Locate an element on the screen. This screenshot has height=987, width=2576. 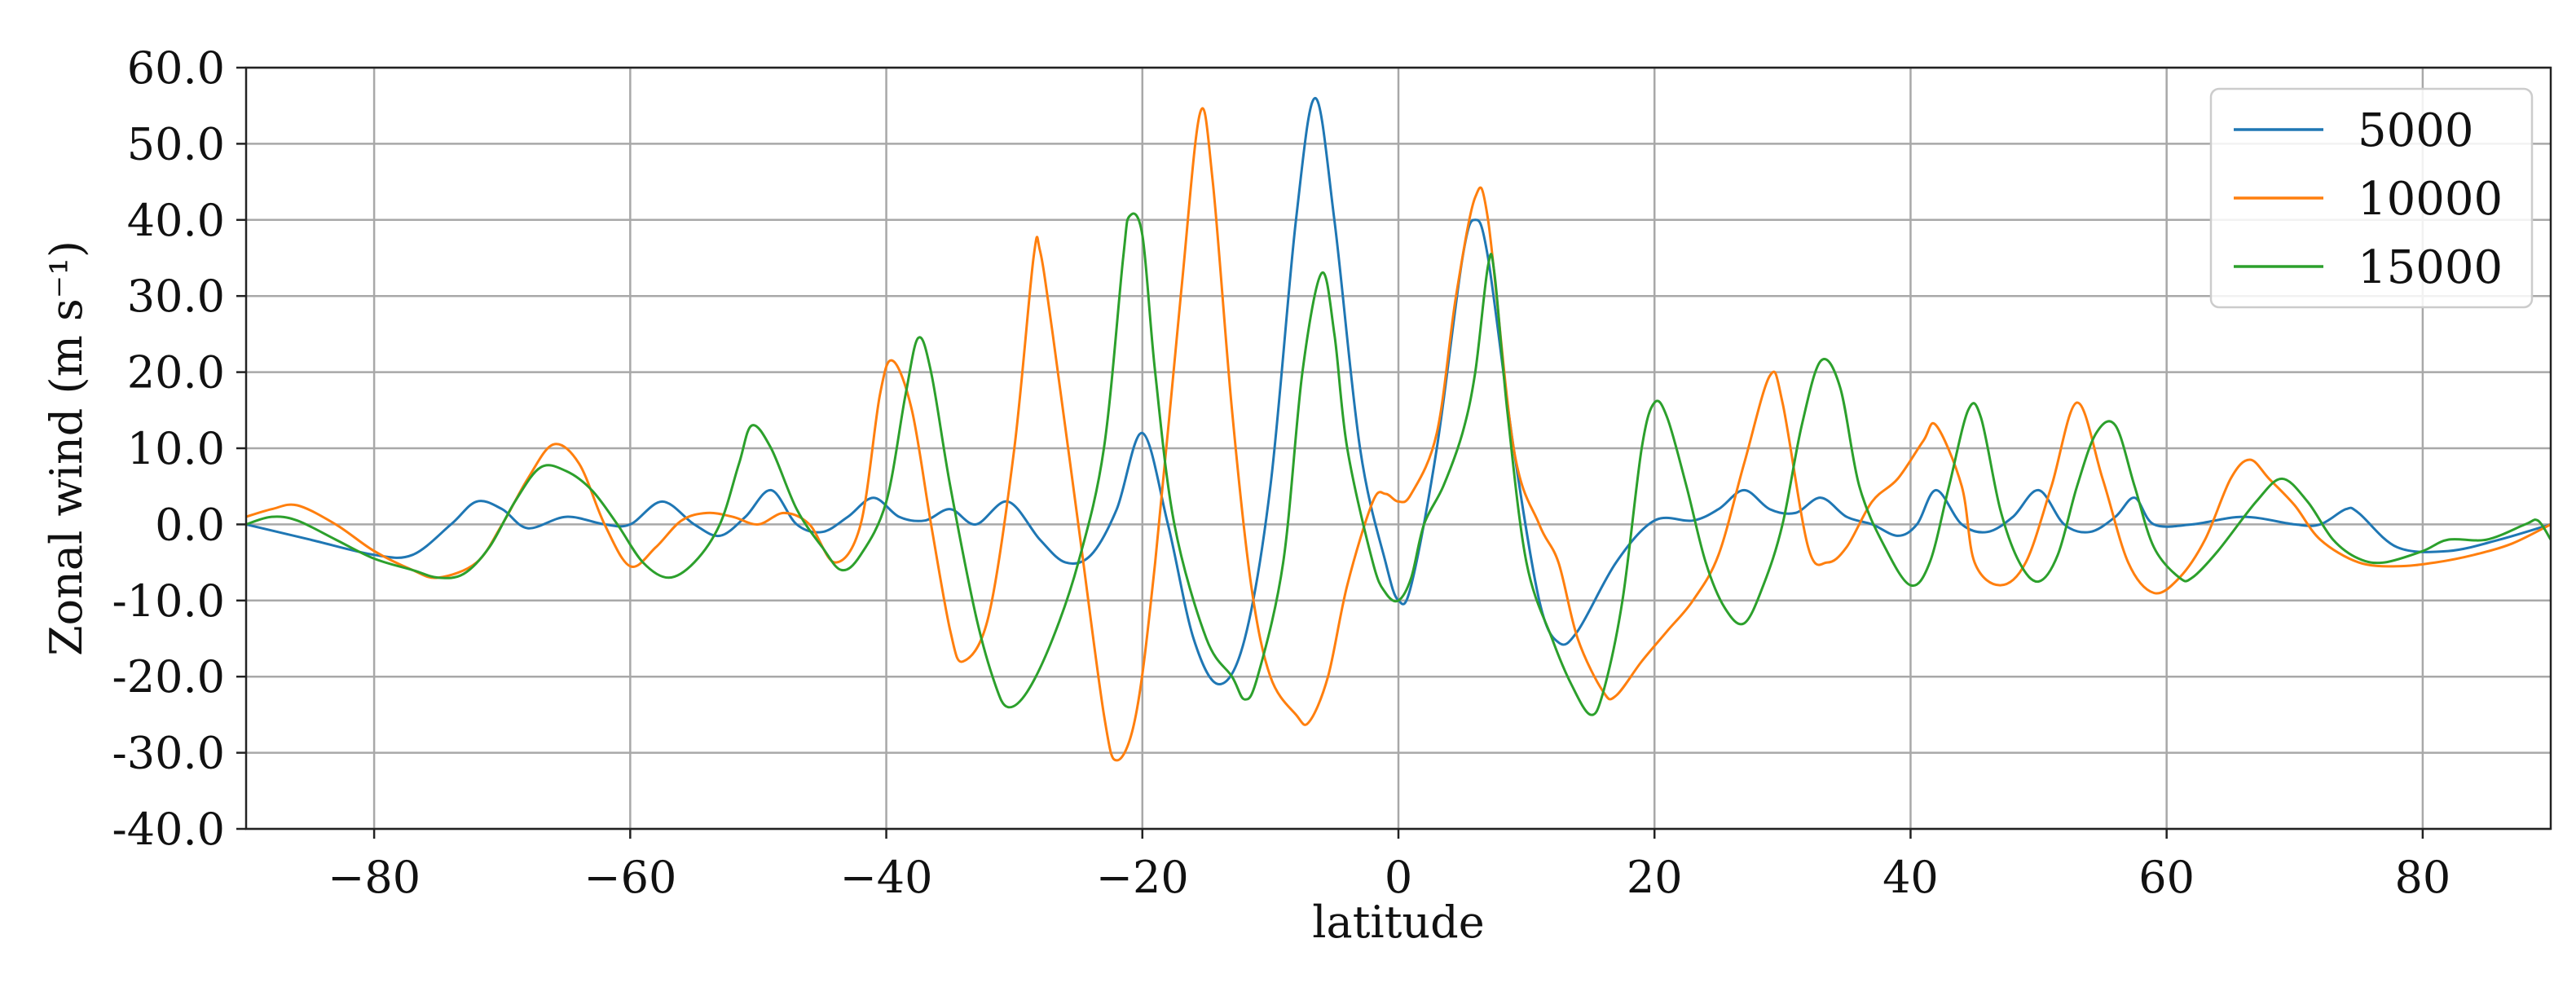
x-tick-label: −40 is located at coordinates (886, 878).